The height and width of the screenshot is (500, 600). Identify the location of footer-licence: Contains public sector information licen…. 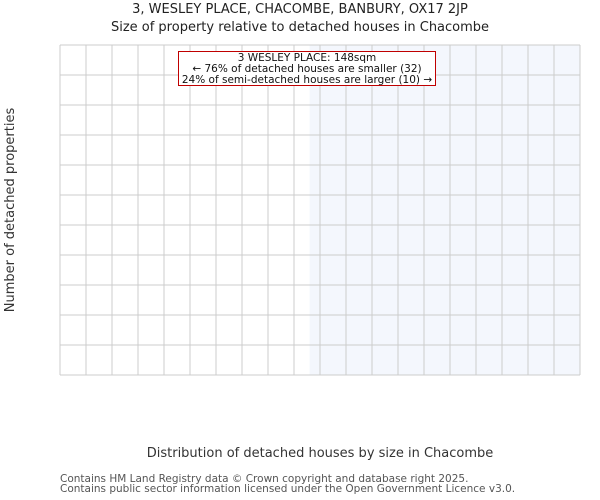
(288, 489).